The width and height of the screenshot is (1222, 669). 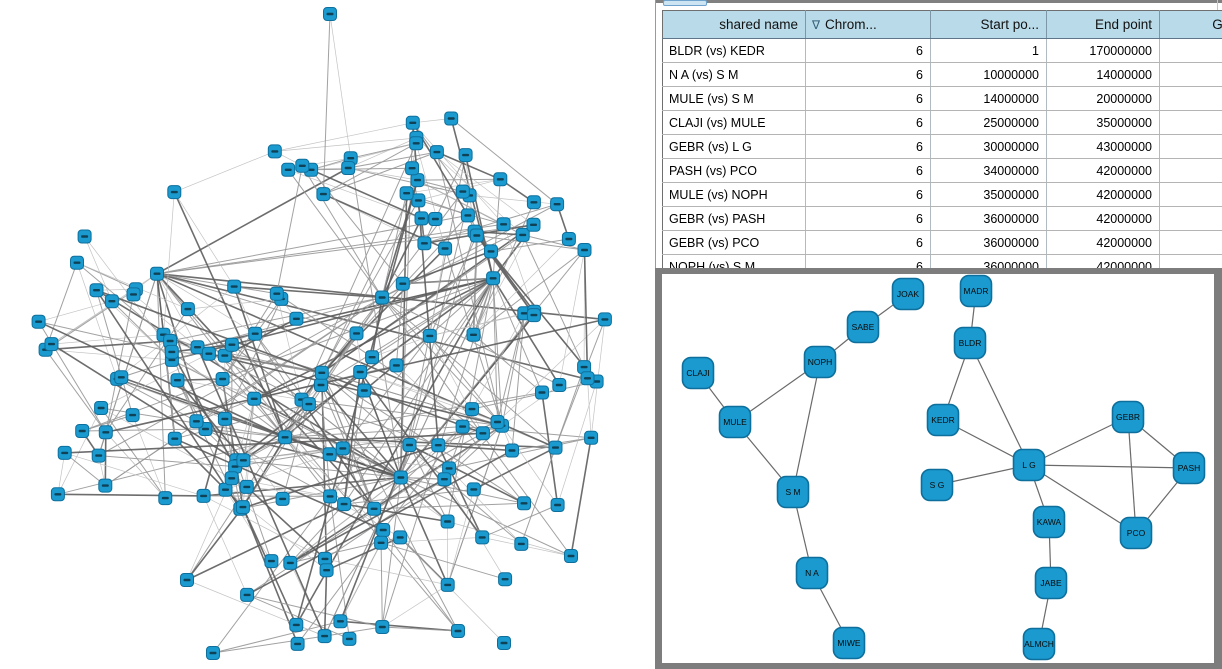 What do you see at coordinates (943, 420) in the screenshot?
I see `node-KEDR: KEDR` at bounding box center [943, 420].